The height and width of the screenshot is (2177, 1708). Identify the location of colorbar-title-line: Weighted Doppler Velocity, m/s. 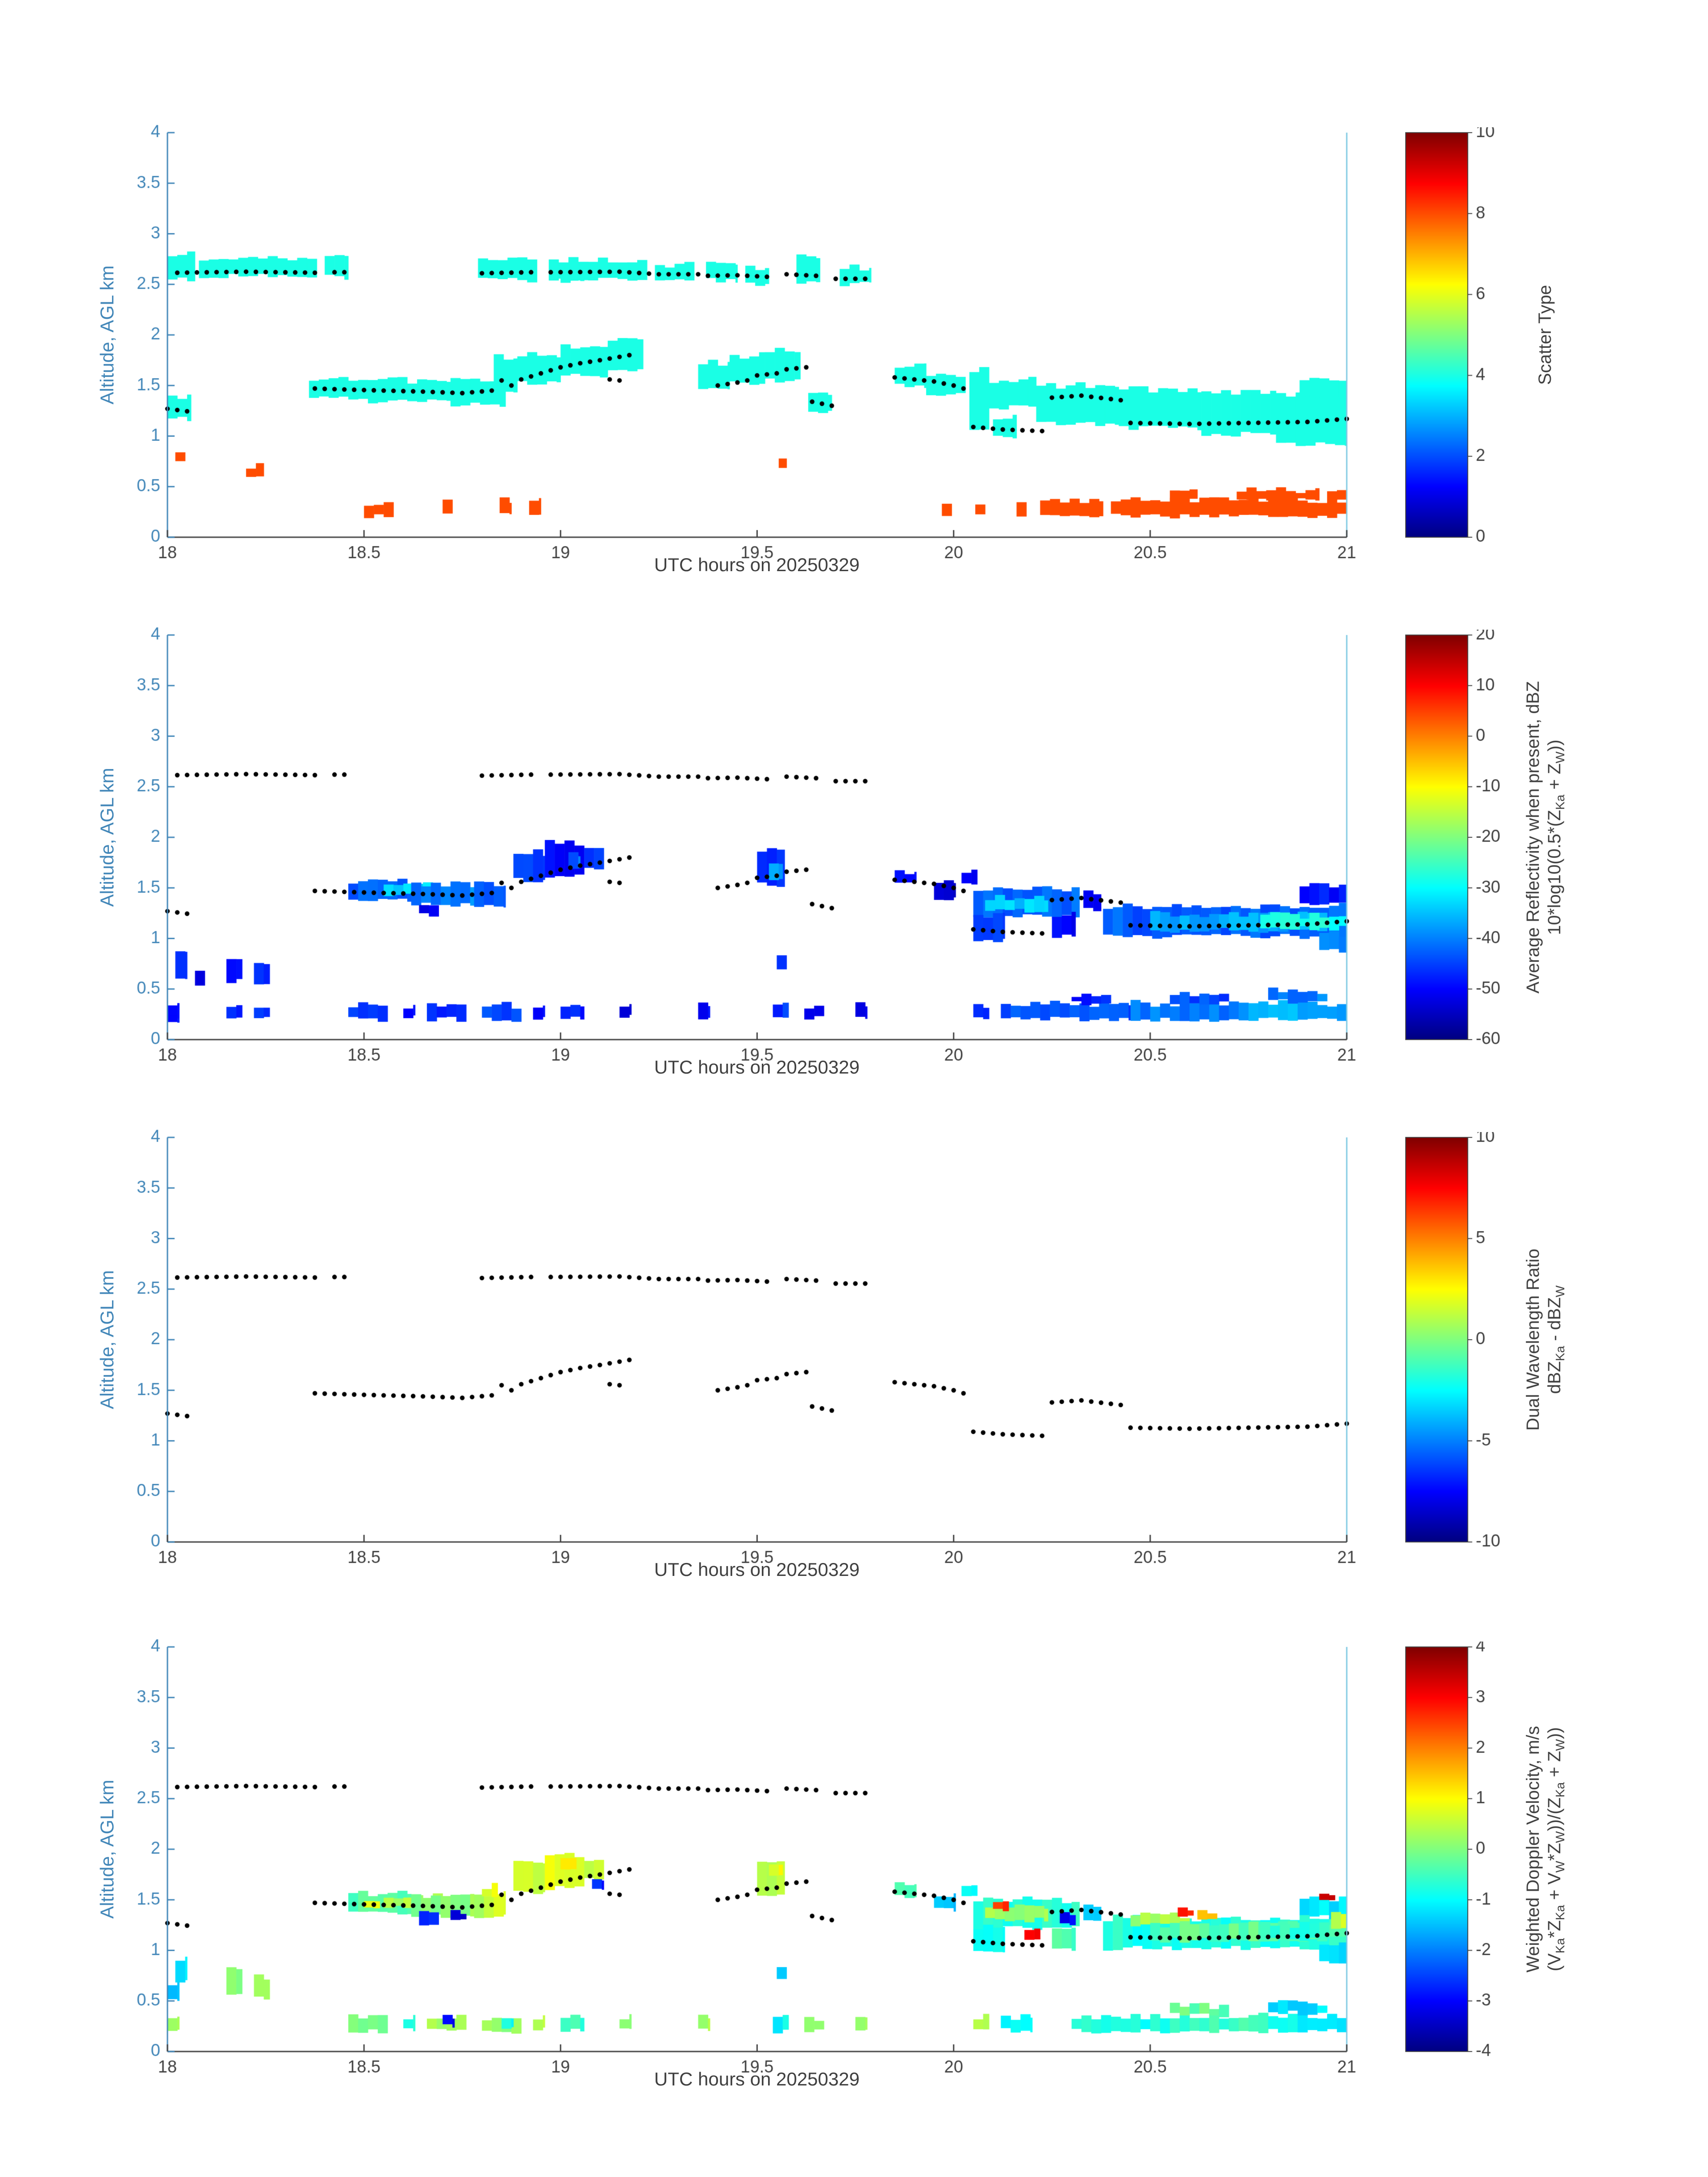
(1533, 1849).